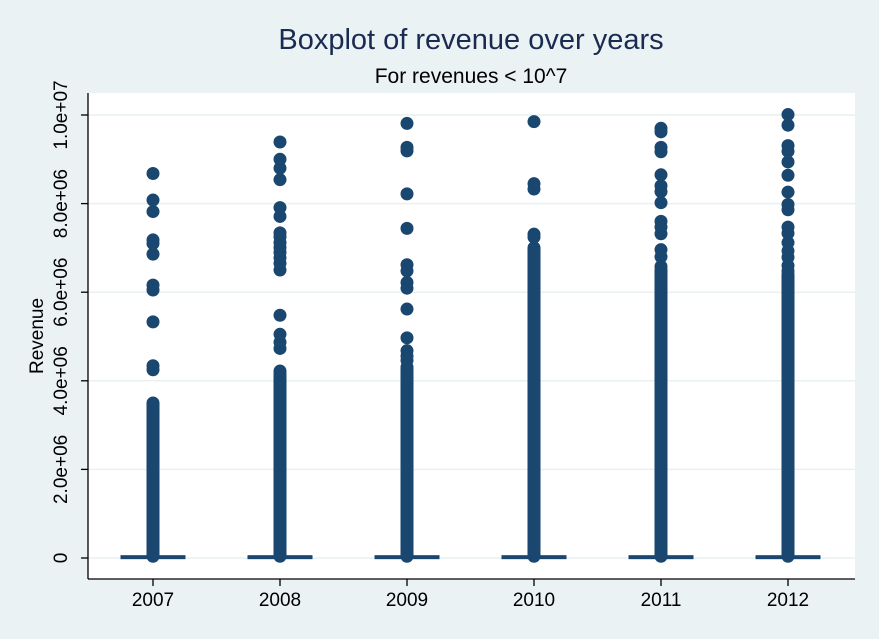 The image size is (879, 639). Describe the element at coordinates (280, 600) in the screenshot. I see `x-tick-label: 2008` at that location.